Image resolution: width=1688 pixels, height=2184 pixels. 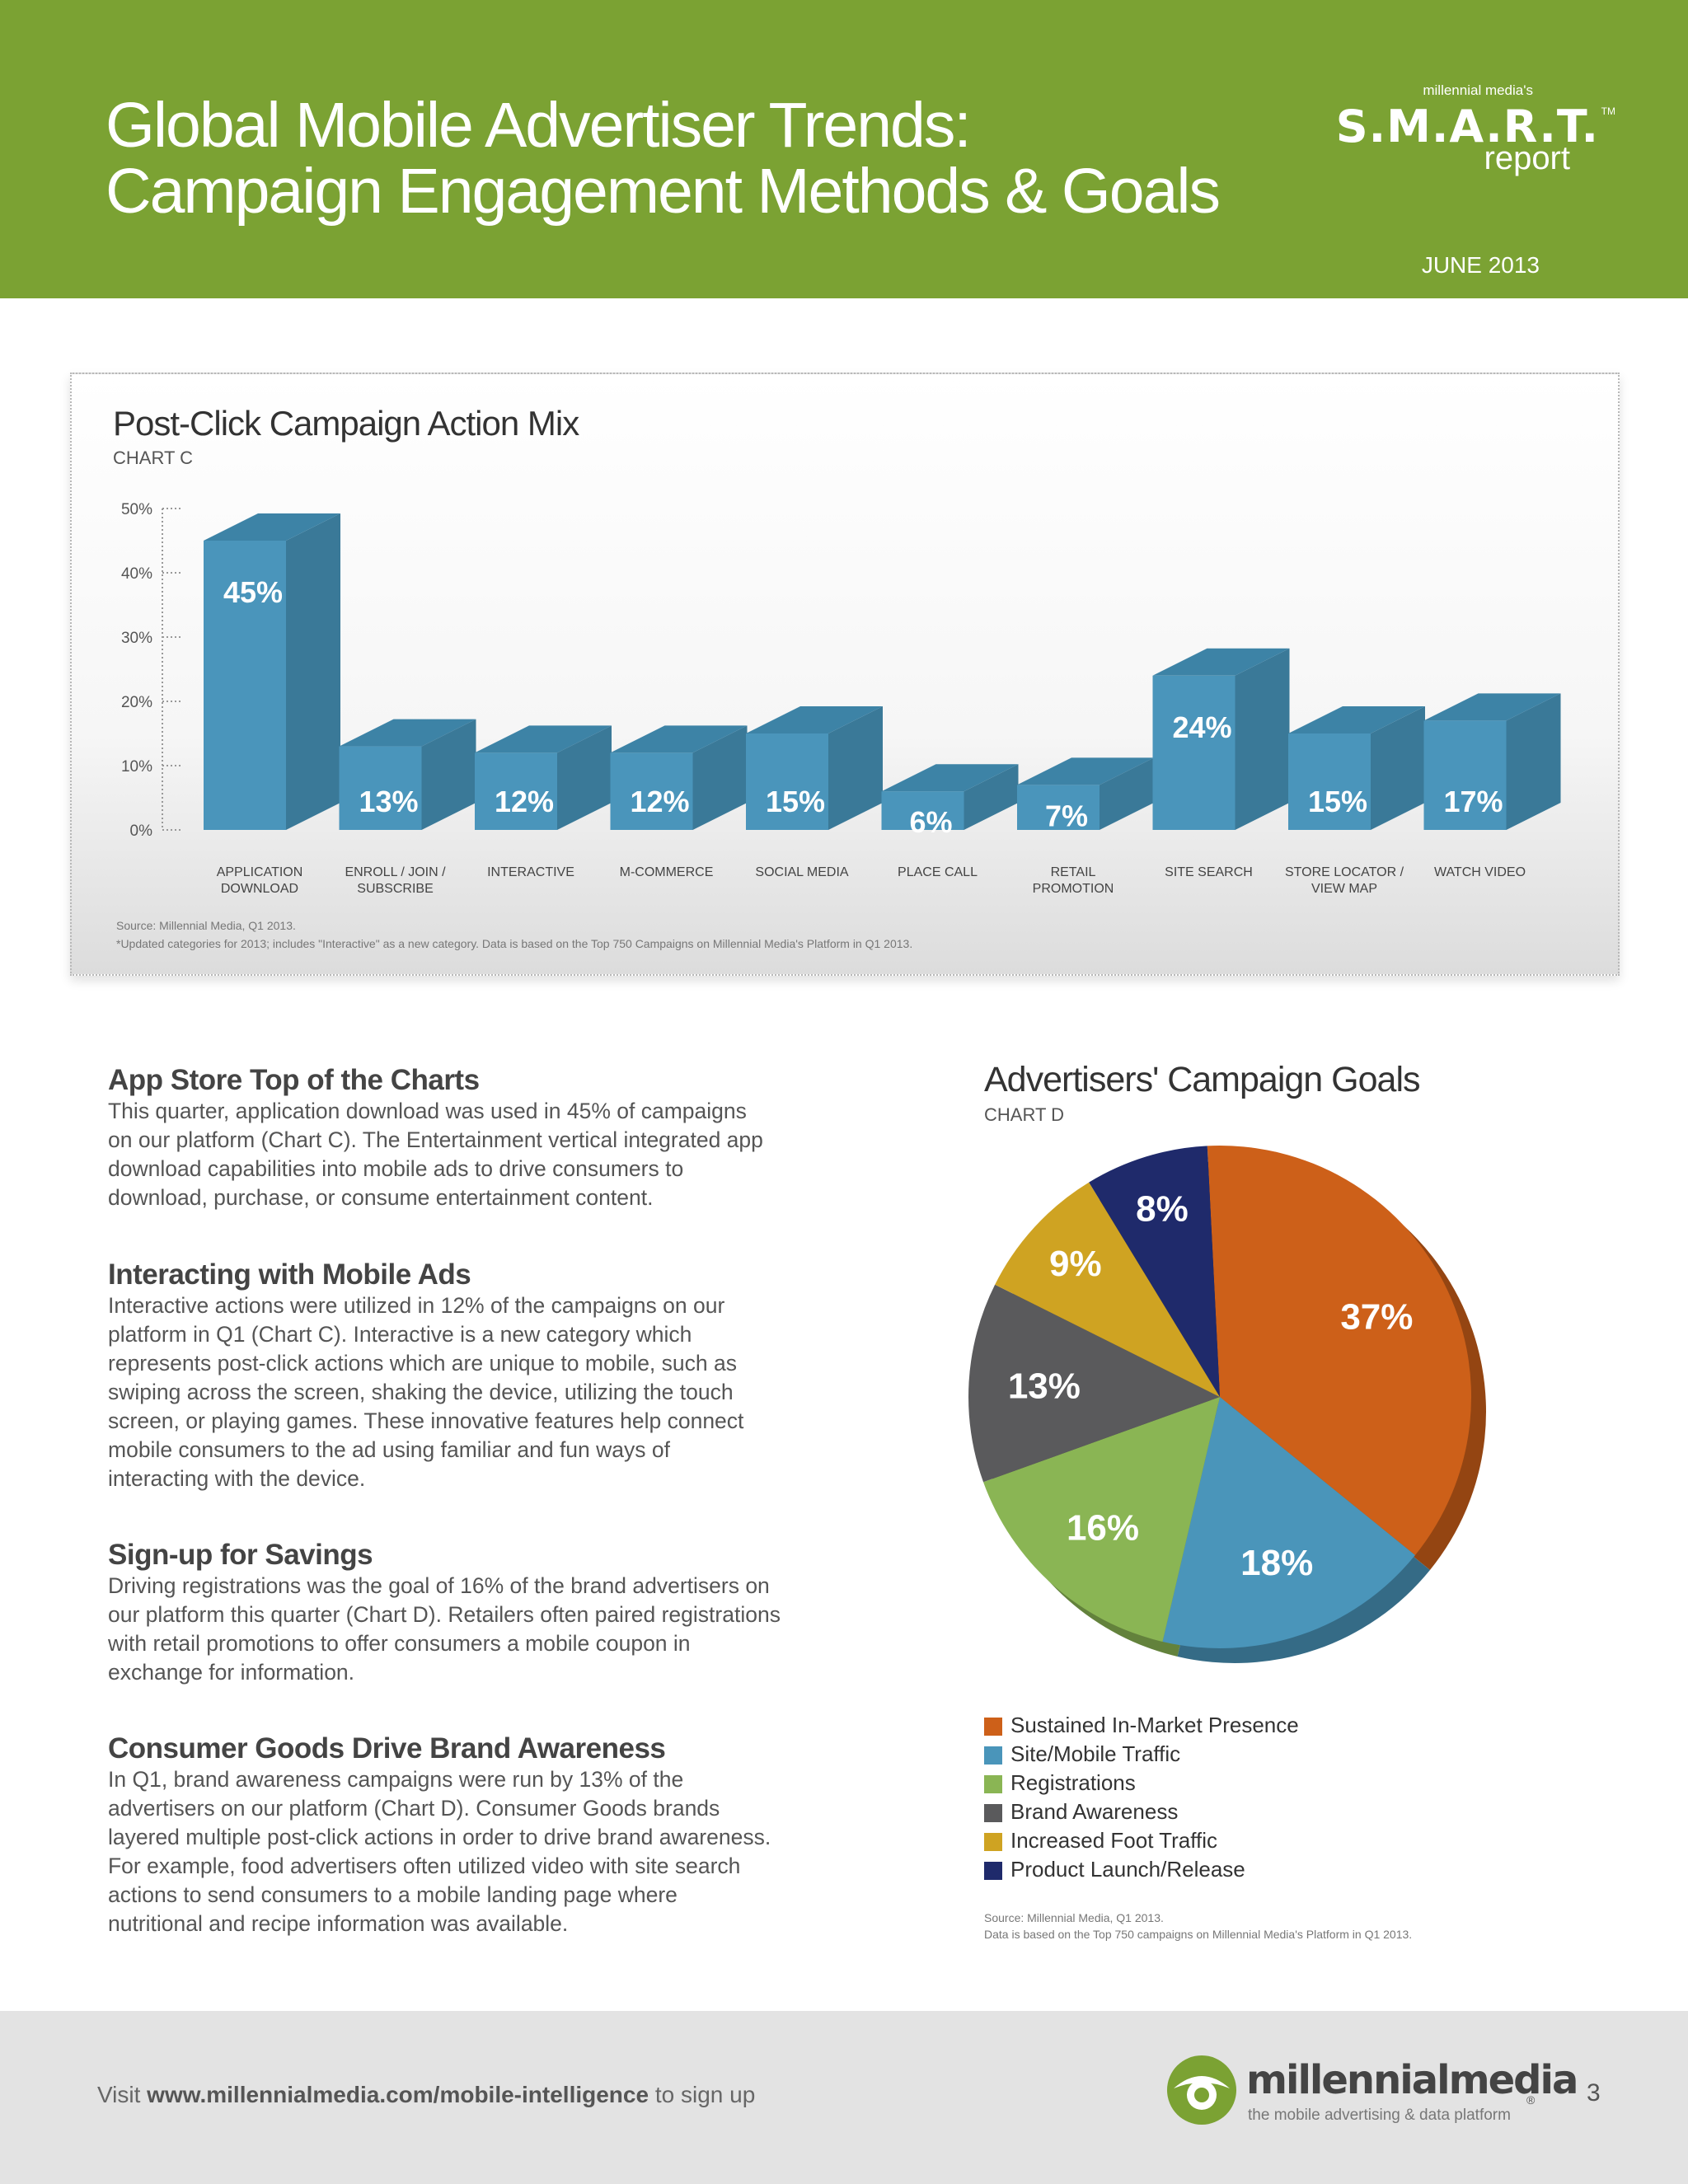 I want to click on chart-d-pie-chart: 37% 18% 16% 13% 9% 8%, so click(x=1227, y=1404).